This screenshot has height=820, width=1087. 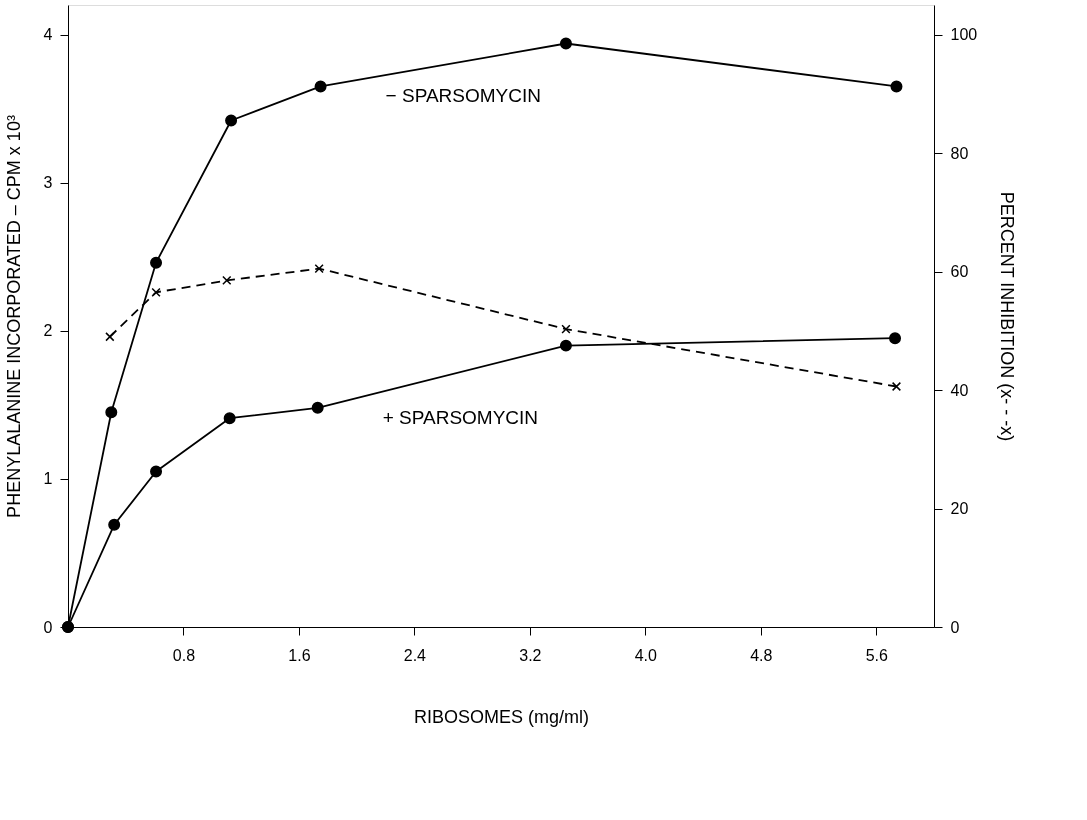 What do you see at coordinates (959, 390) in the screenshot?
I see `y2-tick-label: 40` at bounding box center [959, 390].